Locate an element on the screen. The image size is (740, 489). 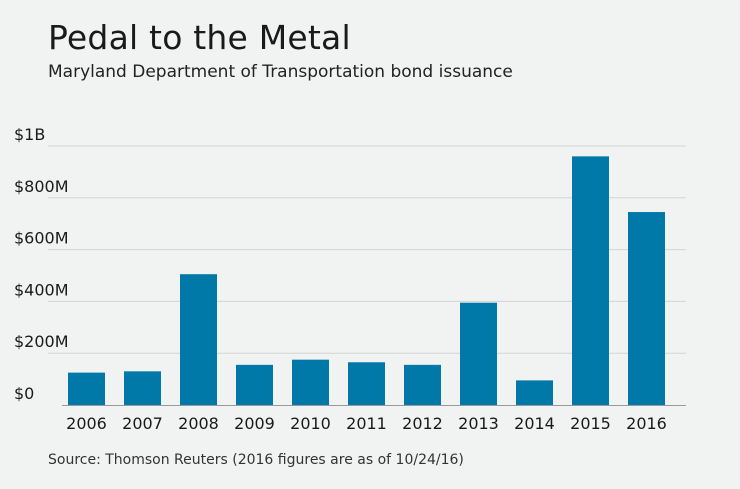
x-tick-label: 2014 is located at coordinates (534, 423).